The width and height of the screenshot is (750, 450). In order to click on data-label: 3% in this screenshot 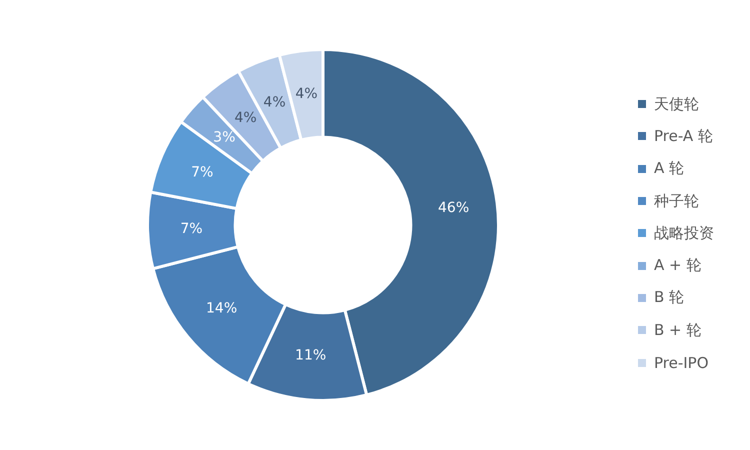, I will do `click(224, 138)`.